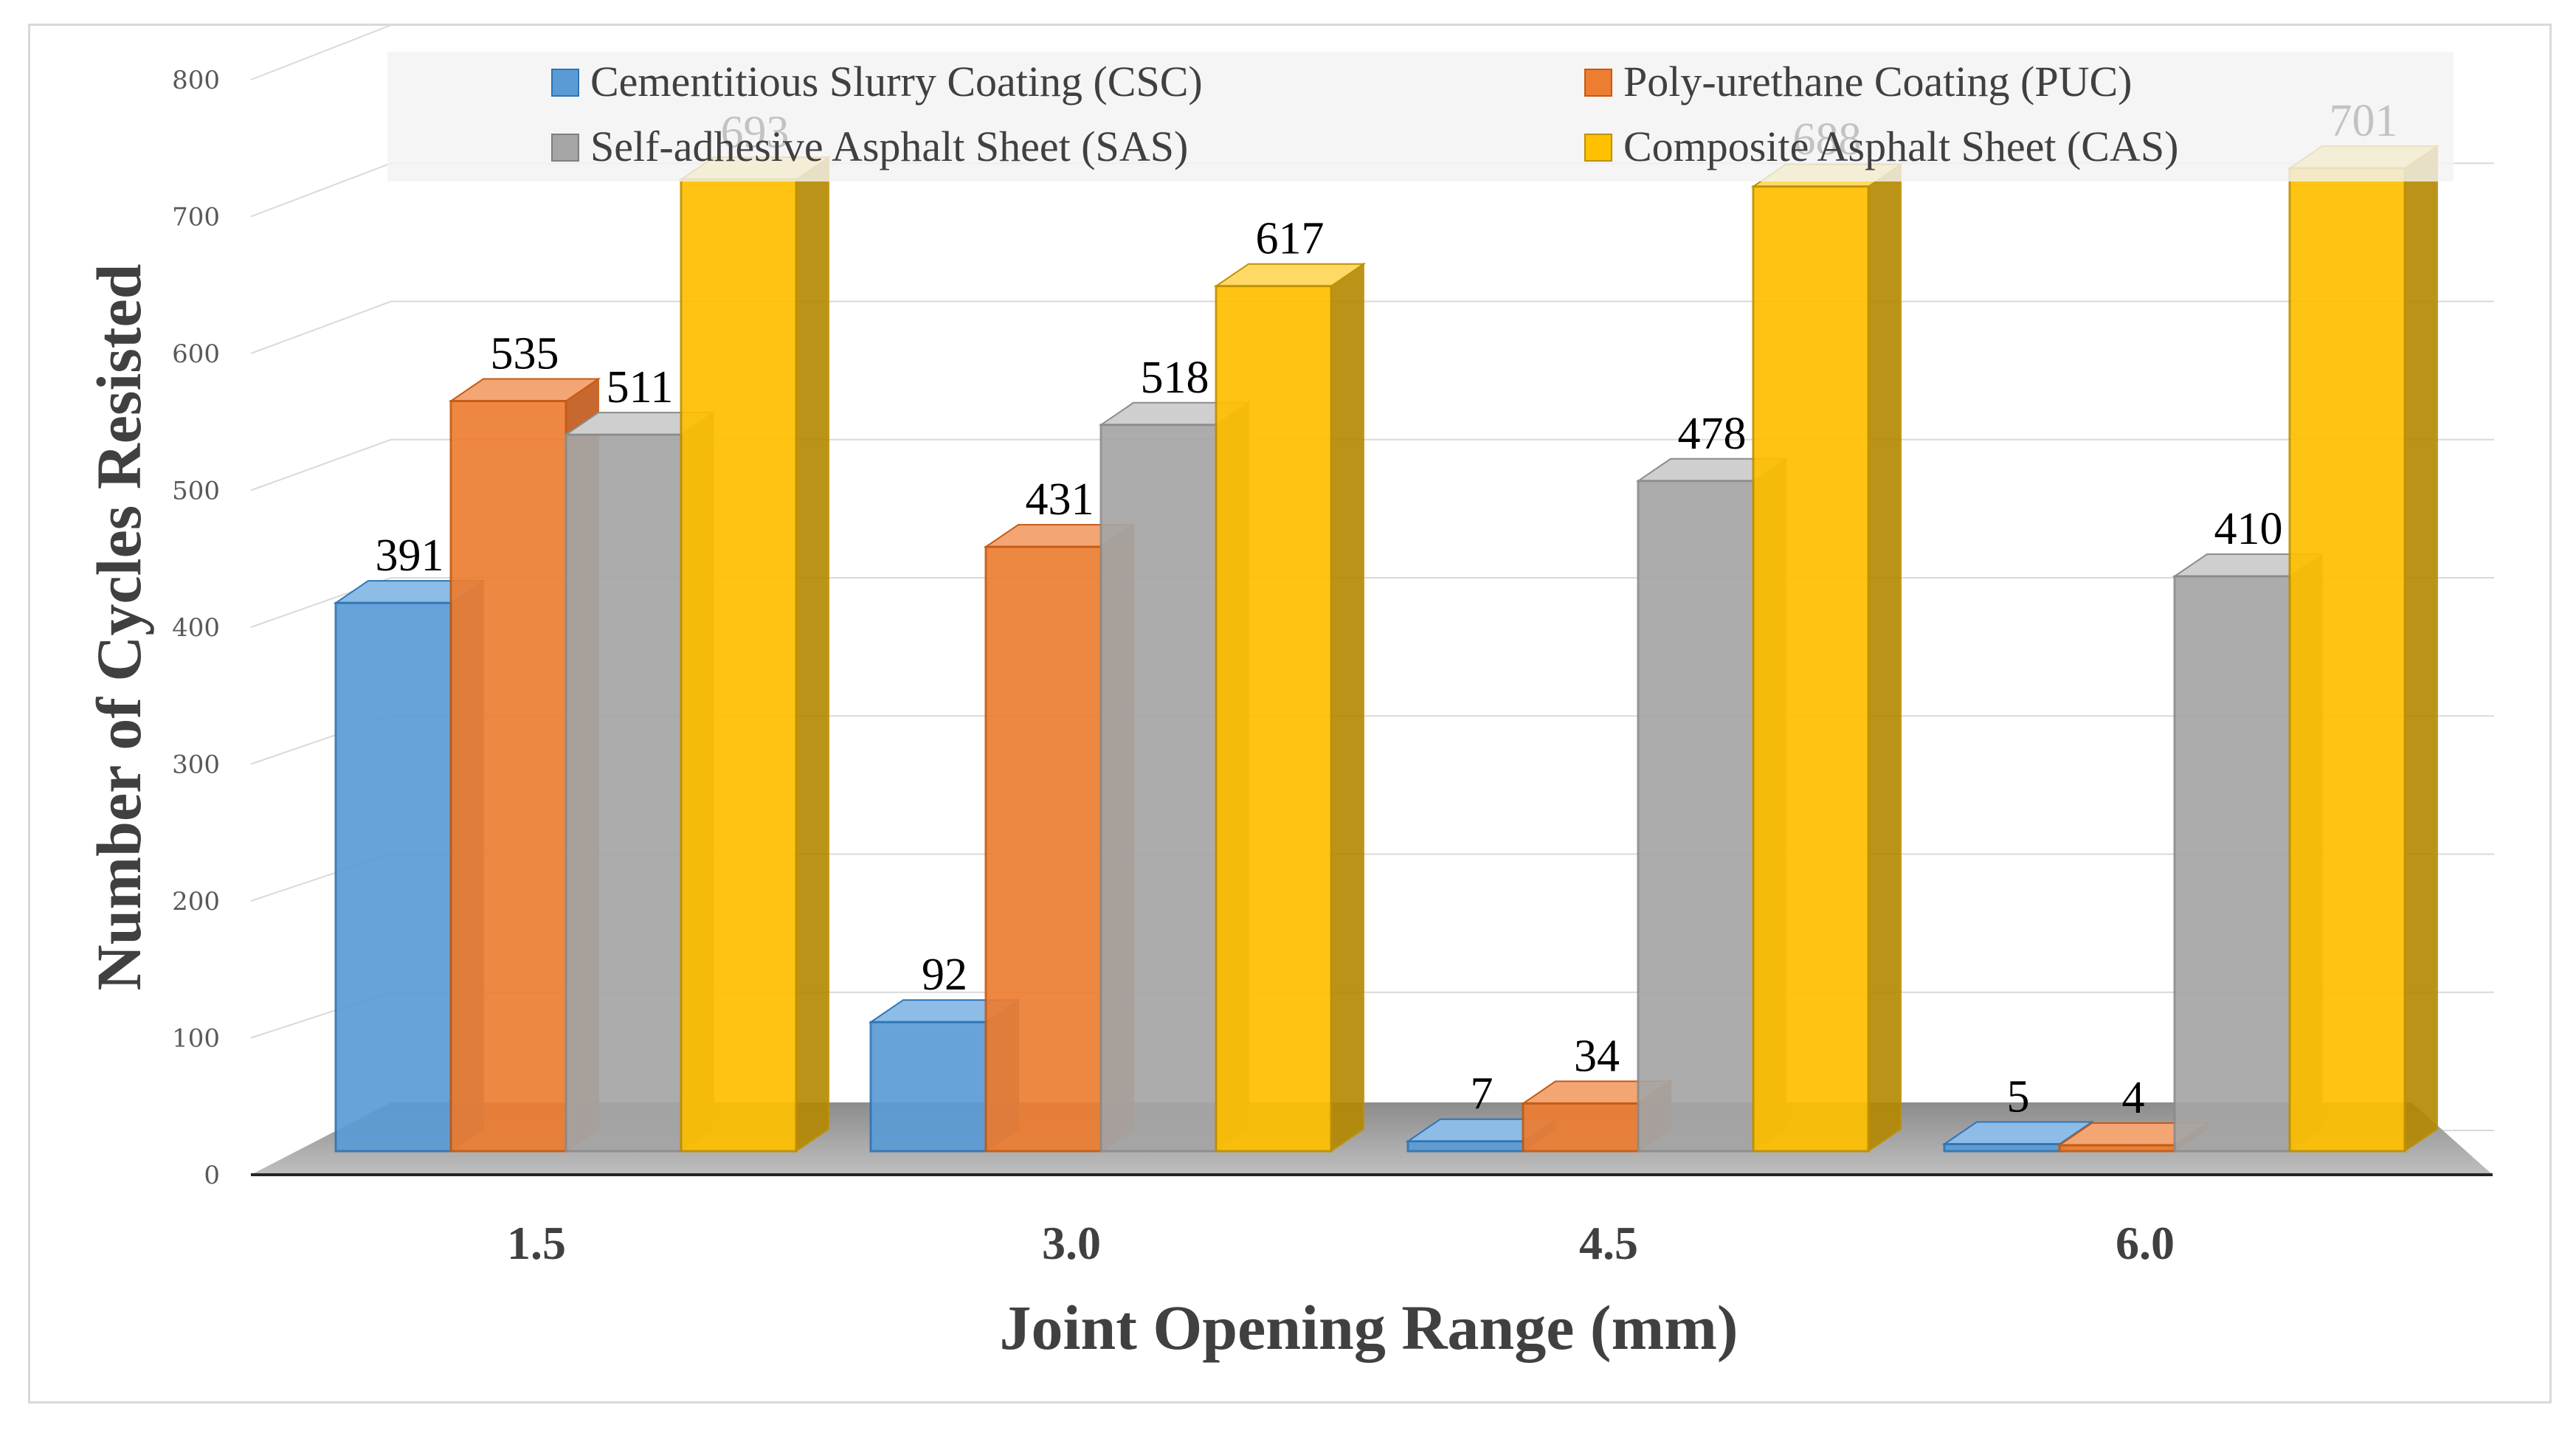  Describe the element at coordinates (945, 975) in the screenshot. I see `data-label: 92` at that location.